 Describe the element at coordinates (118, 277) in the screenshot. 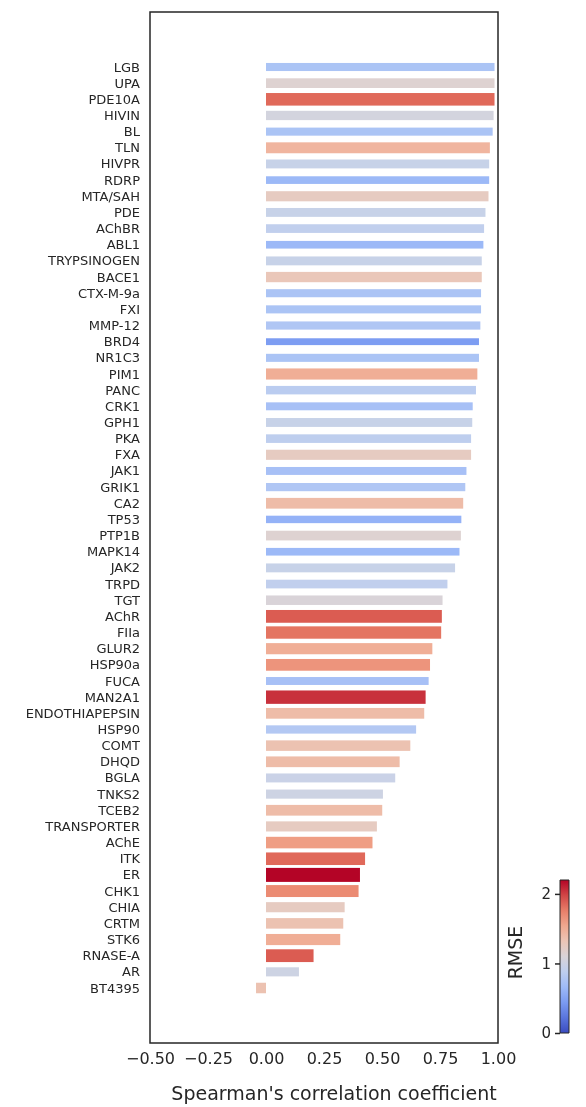

I see `y-tick-label: BACE1` at that location.